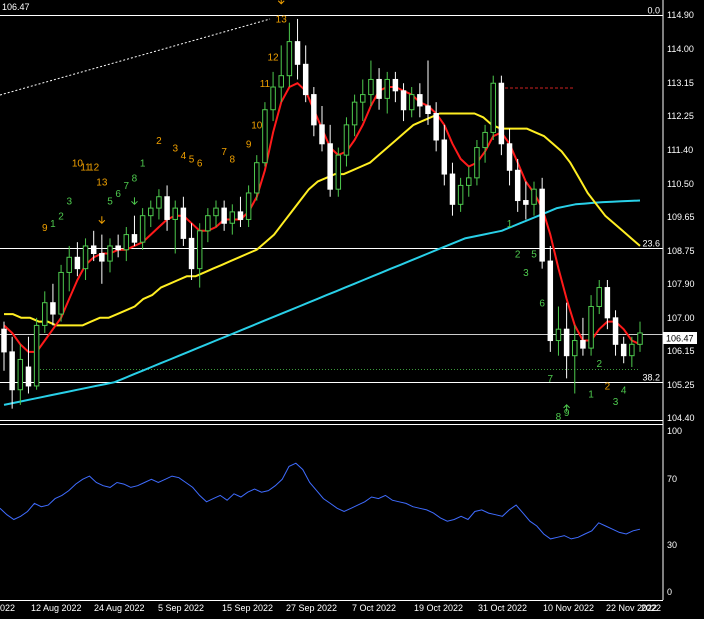 The width and height of the screenshot is (704, 619). Describe the element at coordinates (681, 251) in the screenshot. I see `price-tick: 108.75` at that location.